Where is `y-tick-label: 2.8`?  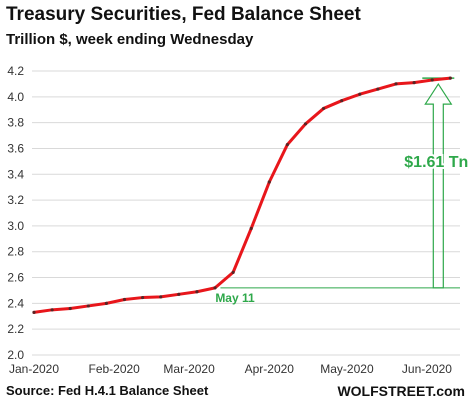
y-tick-label: 2.8 is located at coordinates (15, 252).